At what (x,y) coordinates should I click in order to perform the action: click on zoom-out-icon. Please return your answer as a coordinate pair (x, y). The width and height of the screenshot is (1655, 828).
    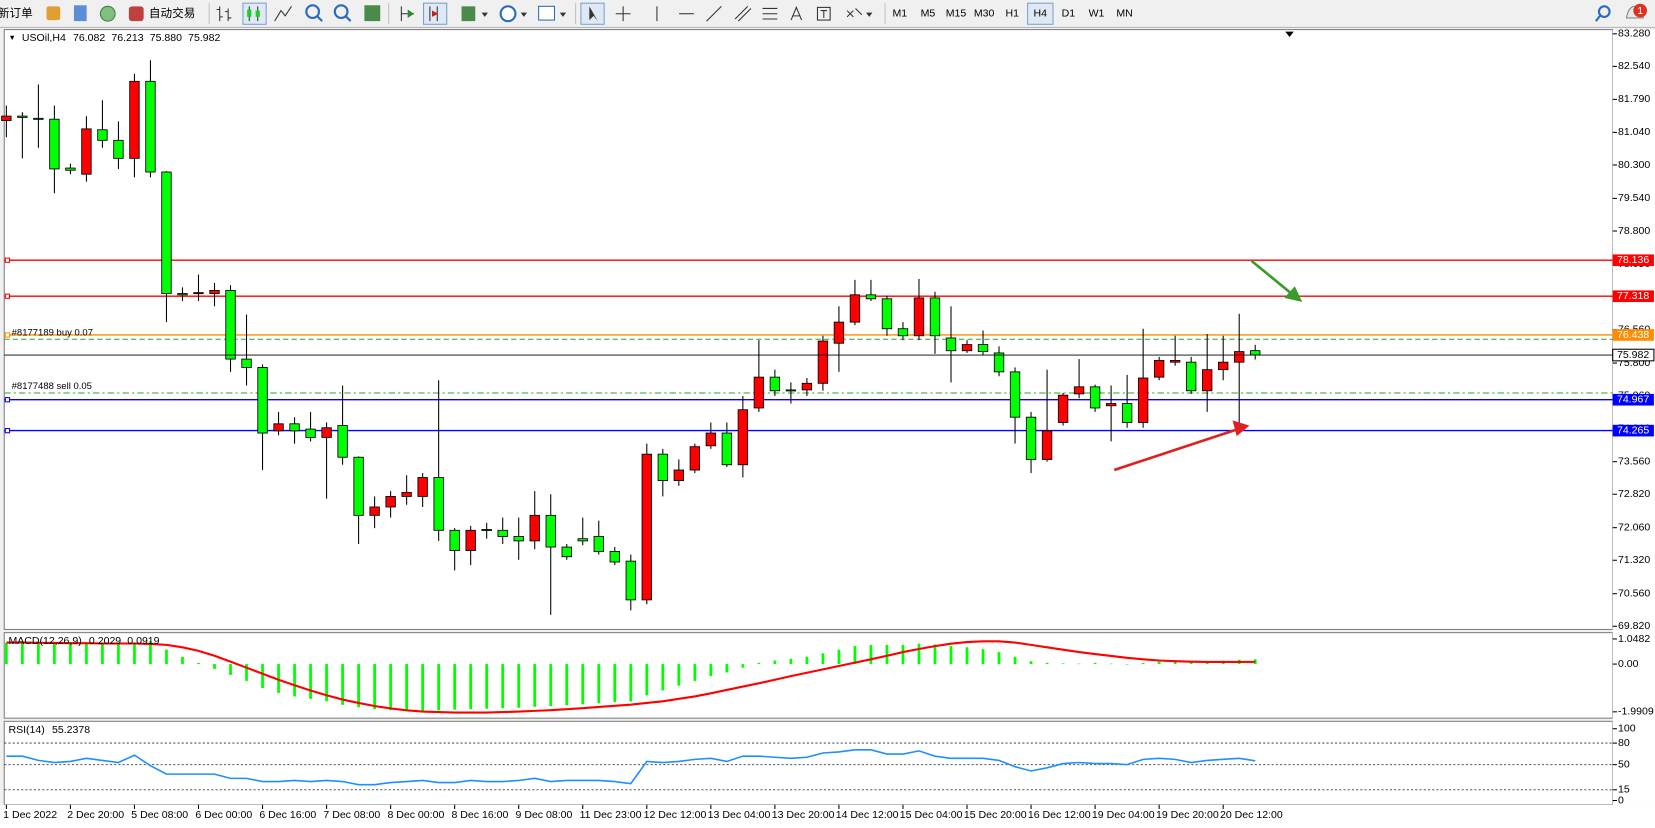
    Looking at the image, I should click on (341, 12).